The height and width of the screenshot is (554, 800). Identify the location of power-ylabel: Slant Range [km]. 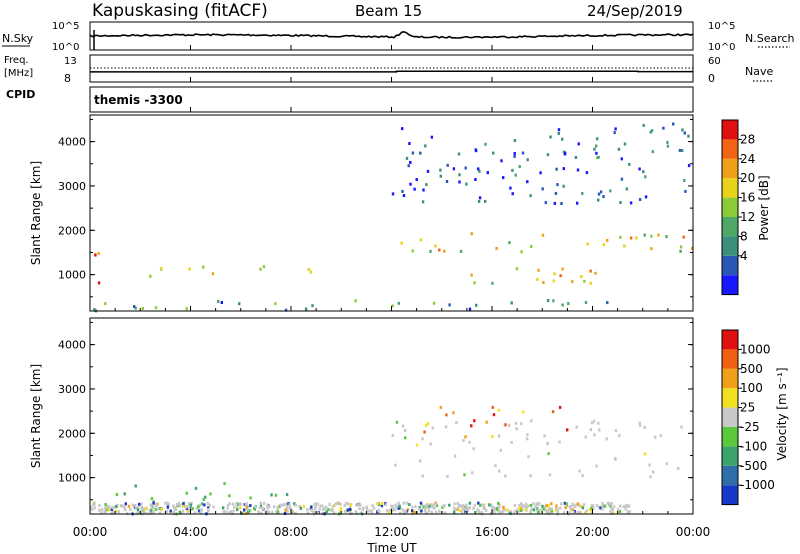
(36, 213).